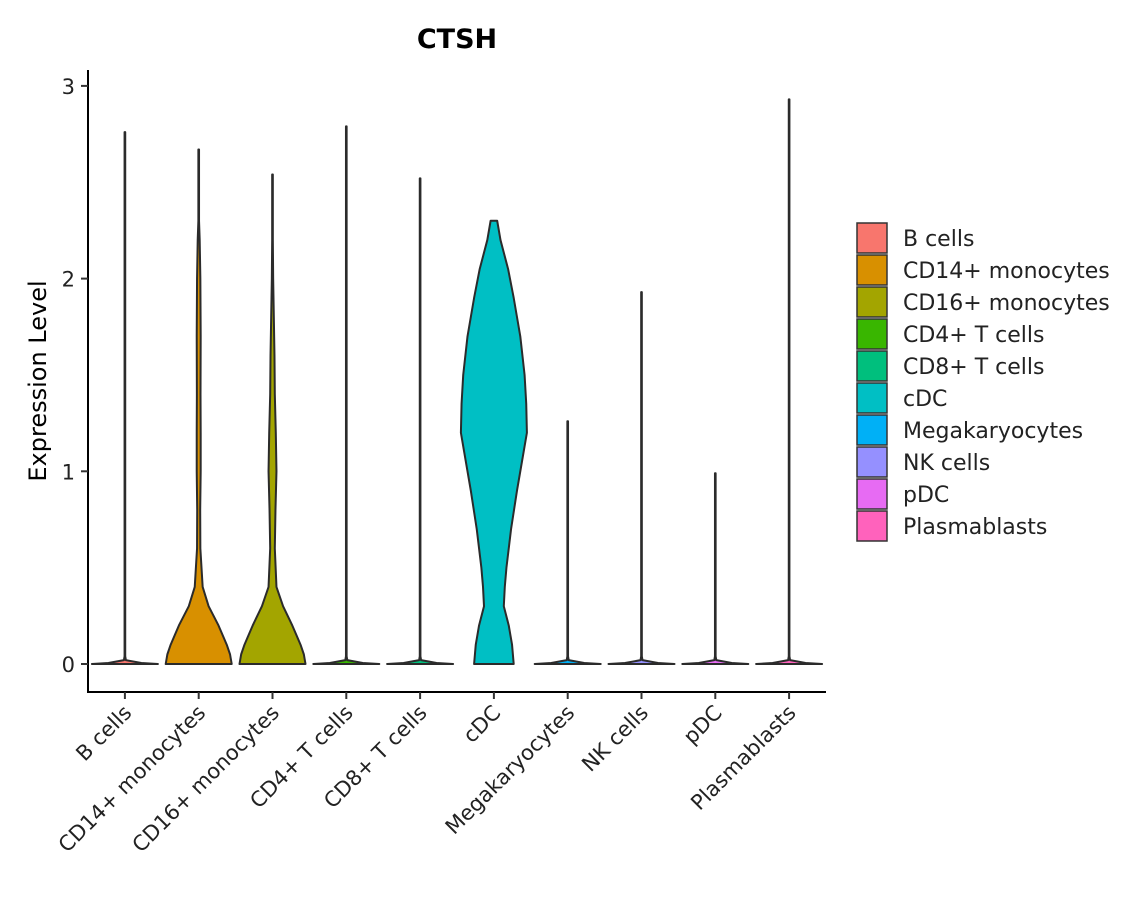 This screenshot has height=900, width=1140. I want to click on x-tick-label: Megakaryocytes, so click(510, 770).